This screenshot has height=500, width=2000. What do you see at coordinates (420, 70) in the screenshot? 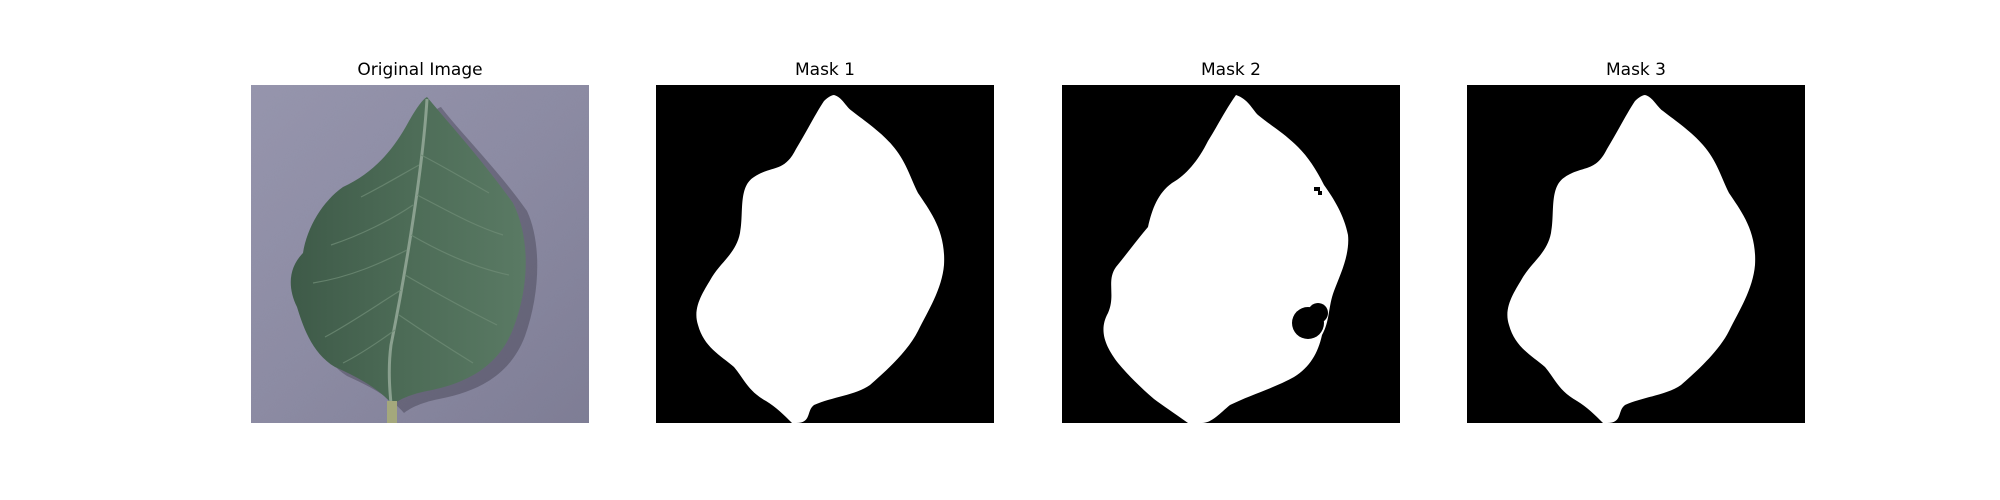
I see `panel-title: Original Image` at bounding box center [420, 70].